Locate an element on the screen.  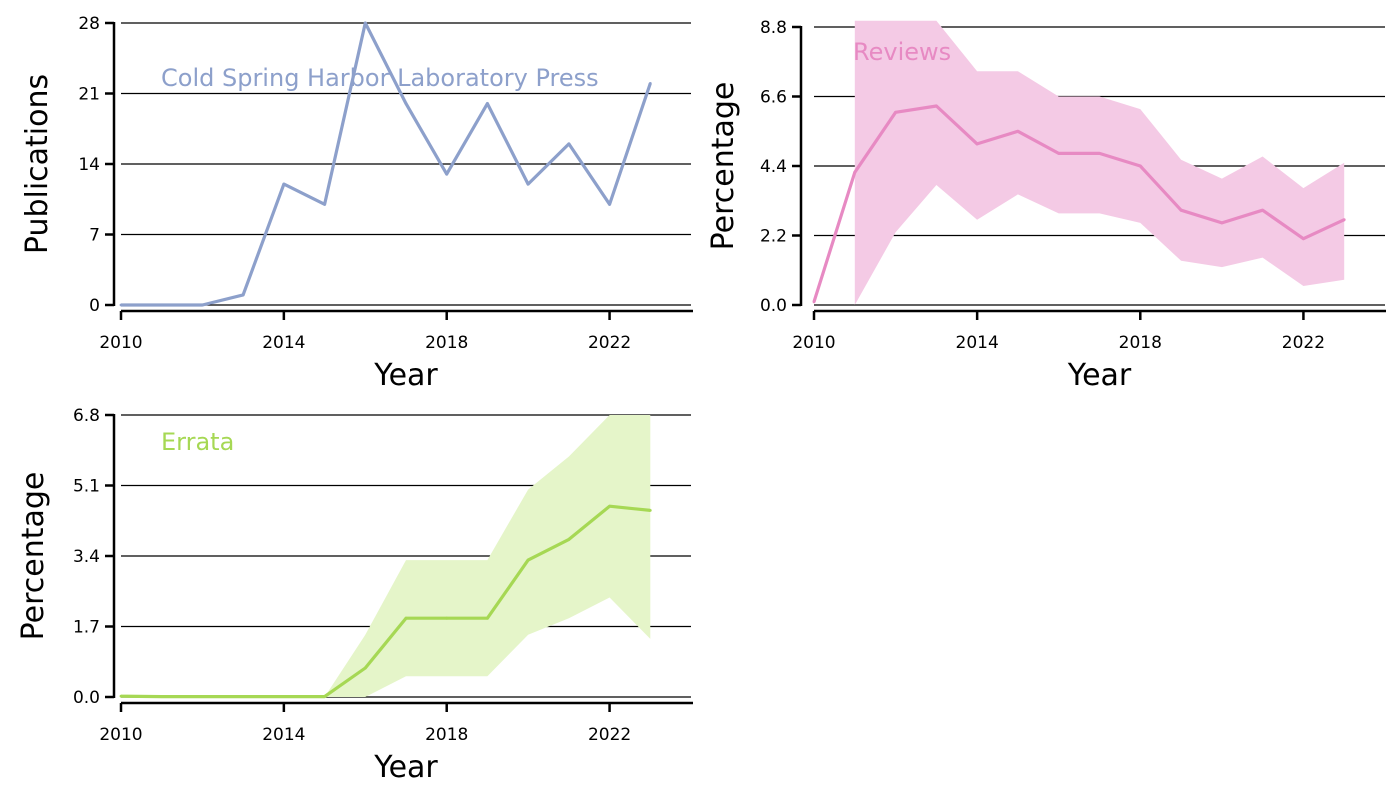
y-tick-label-1: 1.7 is located at coordinates (86, 628).